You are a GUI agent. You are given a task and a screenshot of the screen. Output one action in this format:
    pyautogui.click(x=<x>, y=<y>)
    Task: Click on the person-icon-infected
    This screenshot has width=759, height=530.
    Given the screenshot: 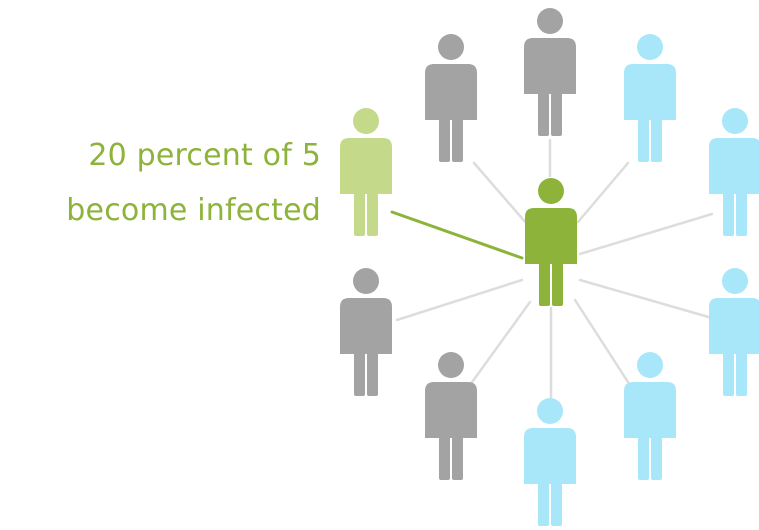 What is the action you would take?
    pyautogui.click(x=366, y=172)
    